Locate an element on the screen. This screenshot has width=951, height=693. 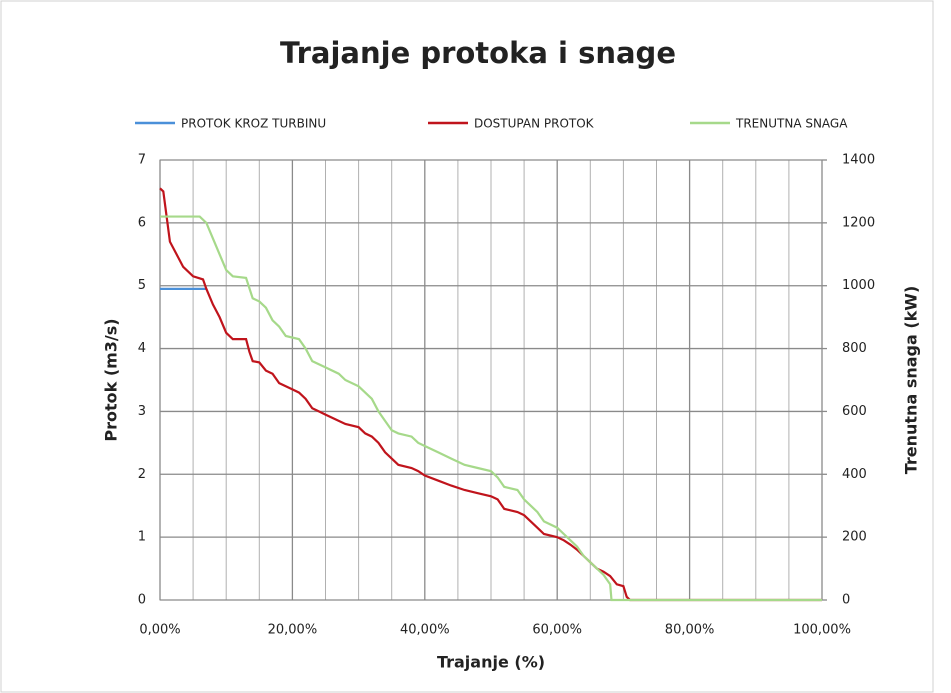
x-tick-label: 0,00% is located at coordinates (159, 630).